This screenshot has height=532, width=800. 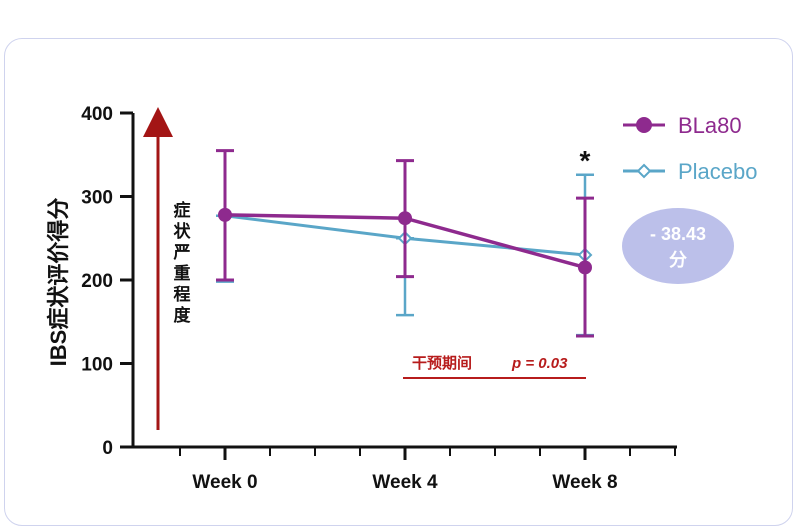 I want to click on legend-label: BLa80, so click(x=710, y=125).